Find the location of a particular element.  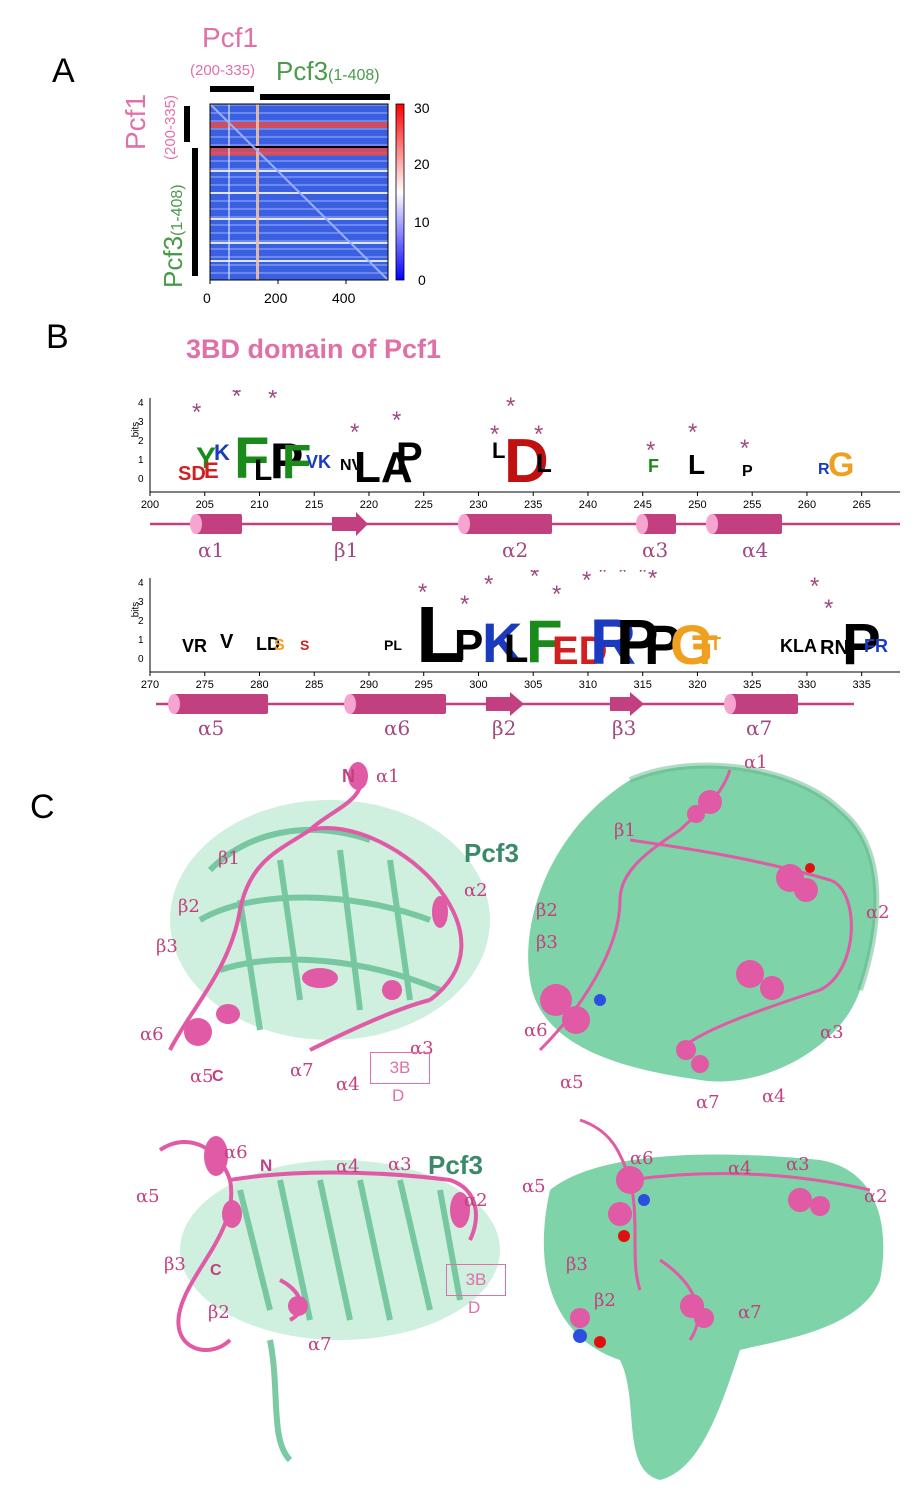

row1-topology is located at coordinates (525, 524).